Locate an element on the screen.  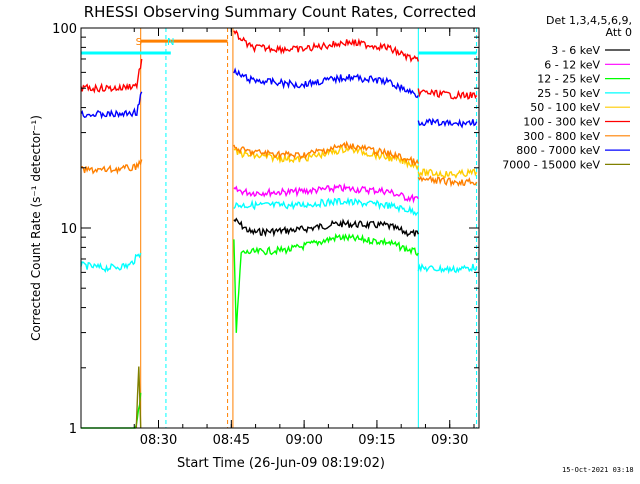
legend-header: Att 0 is located at coordinates (619, 32).